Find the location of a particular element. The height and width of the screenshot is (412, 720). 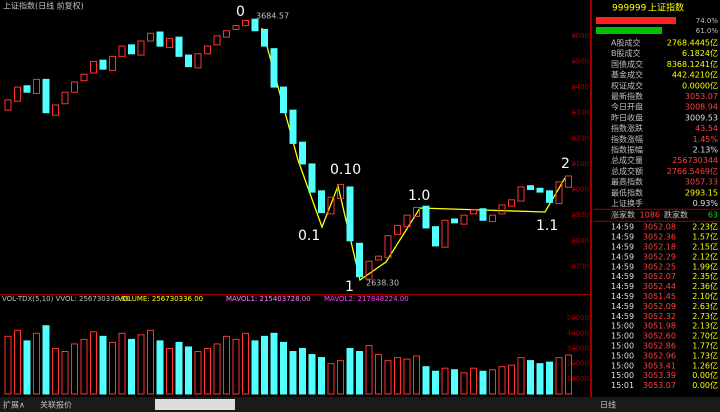

volume-header: VOLUME: 256730336.00 is located at coordinates (160, 299).